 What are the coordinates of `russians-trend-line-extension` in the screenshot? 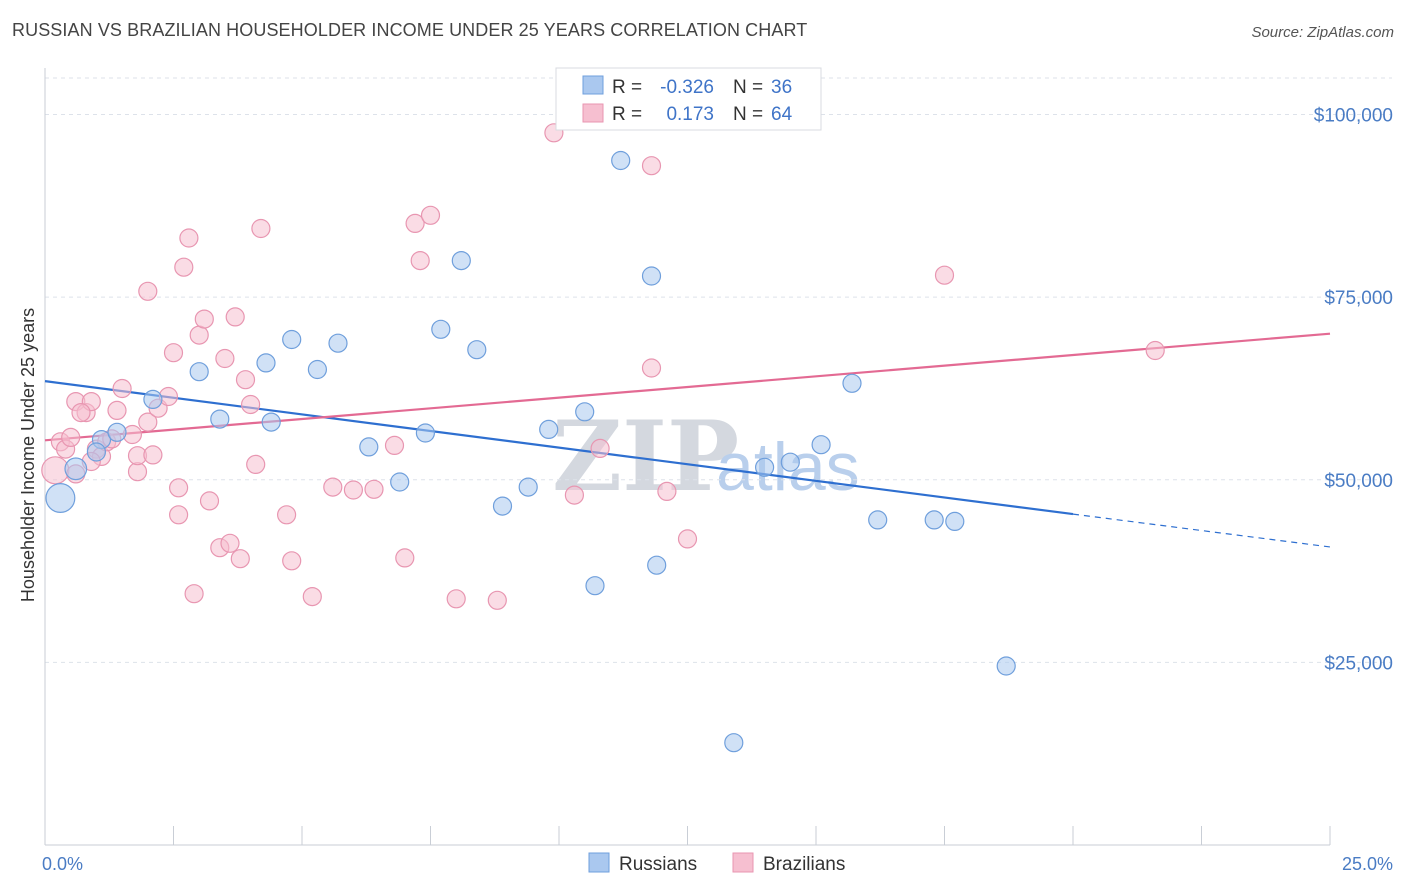 It's located at (1201, 530).